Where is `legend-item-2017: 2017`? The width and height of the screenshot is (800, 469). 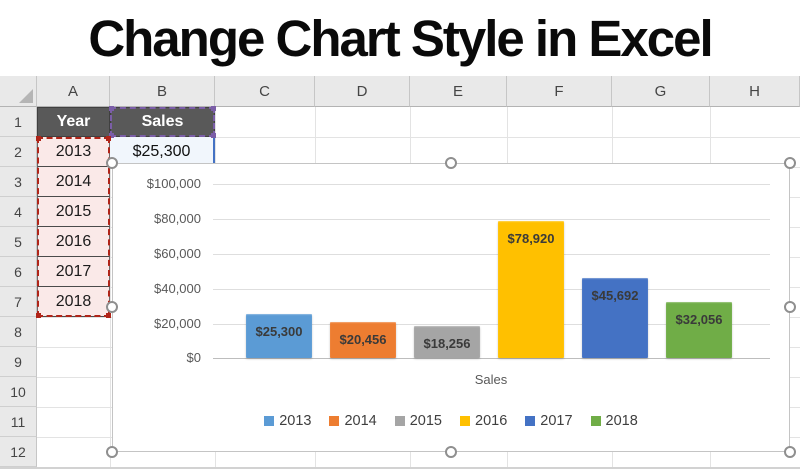 legend-item-2017: 2017 is located at coordinates (549, 421).